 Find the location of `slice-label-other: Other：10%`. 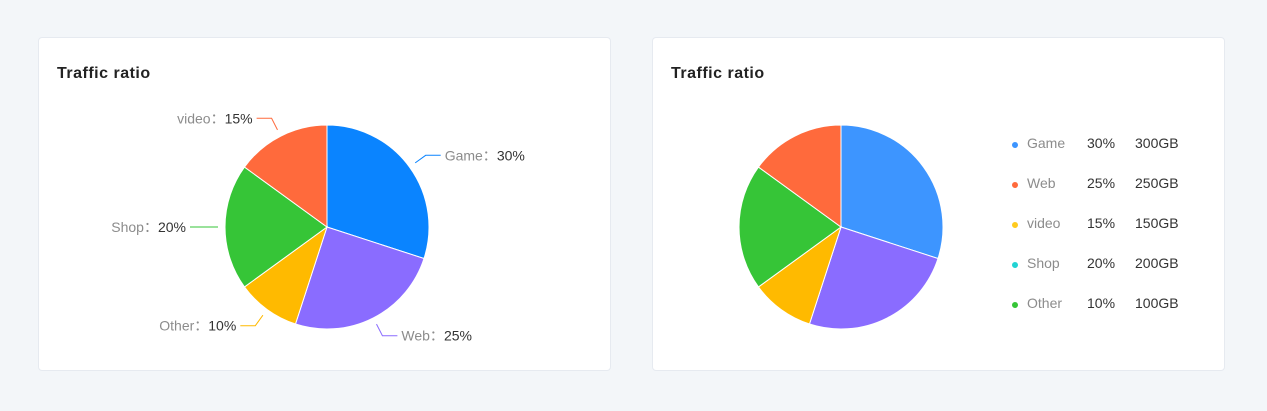

slice-label-other: Other：10% is located at coordinates (197, 326).